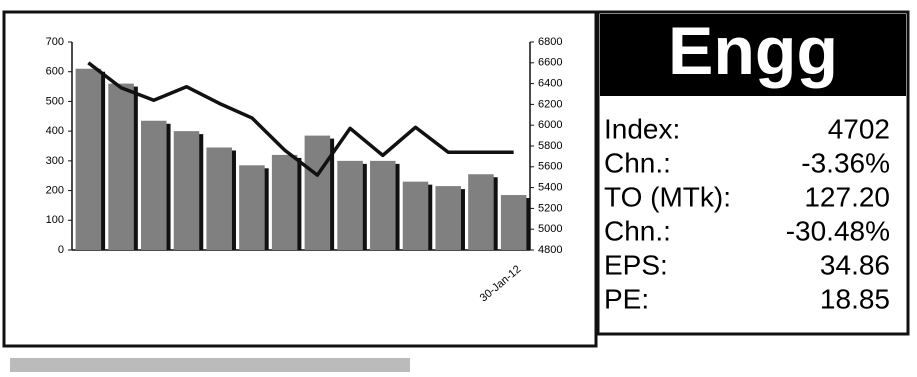 Image resolution: width=917 pixels, height=377 pixels. Describe the element at coordinates (855, 264) in the screenshot. I see `stat-value: 34.86` at that location.